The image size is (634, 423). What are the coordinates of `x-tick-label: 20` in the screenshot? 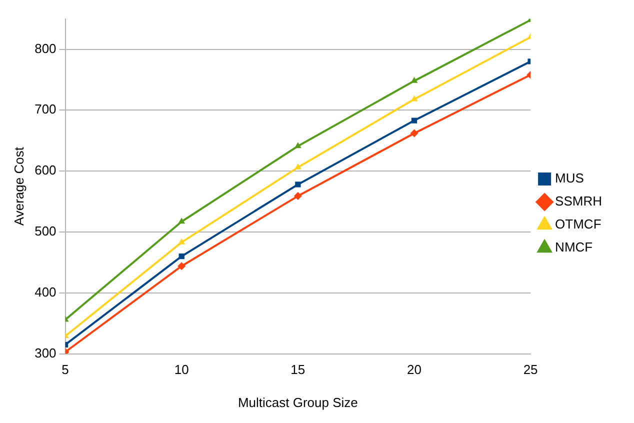 It's located at (414, 370).